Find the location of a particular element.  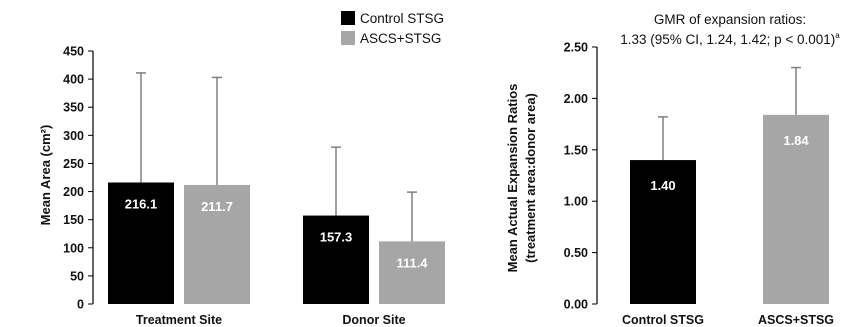

legend-label-ascs: ASCS+STSG is located at coordinates (400, 38).